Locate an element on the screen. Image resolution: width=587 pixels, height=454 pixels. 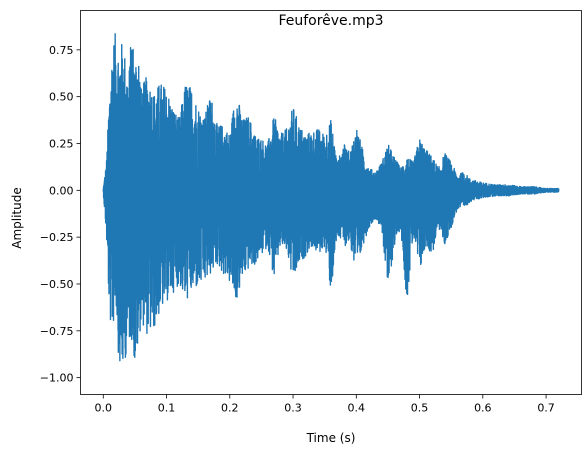
x-tick-label: 0.5 is located at coordinates (420, 408).